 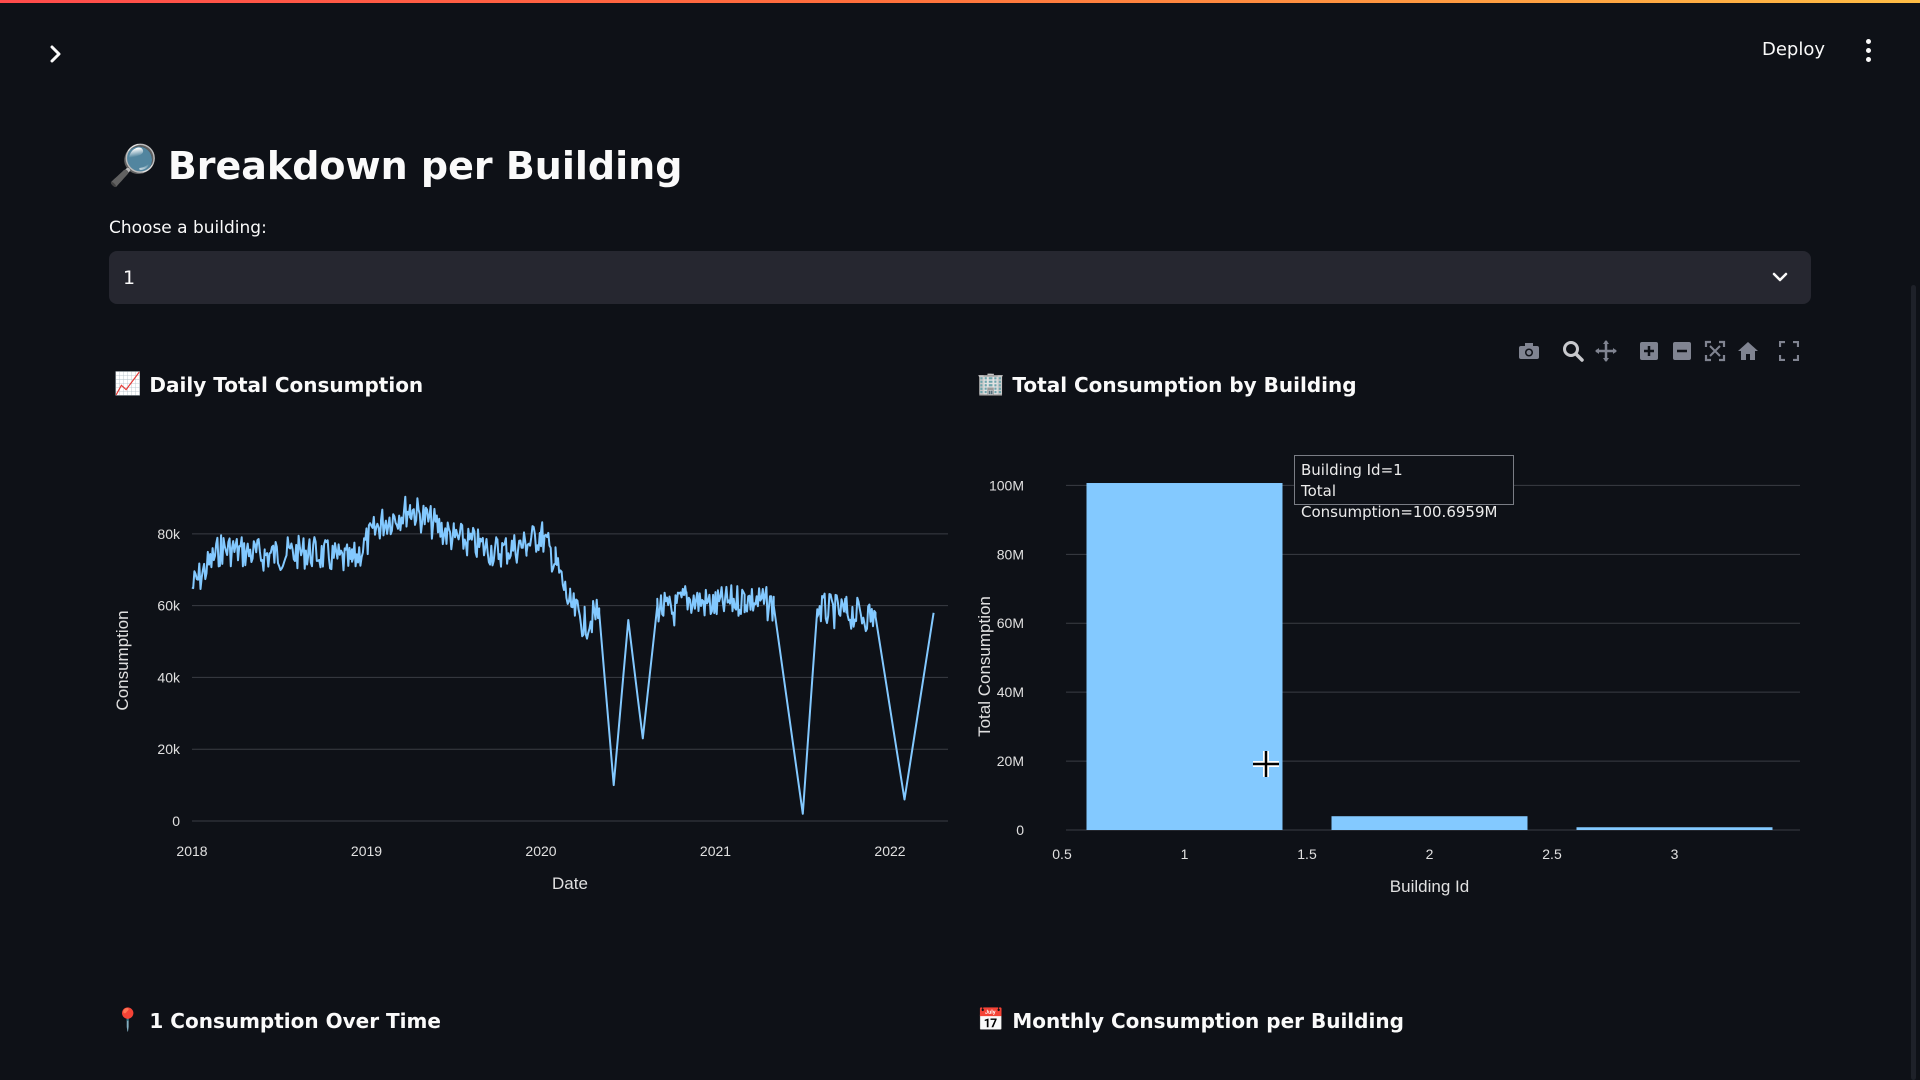 I want to click on consumption-series-line, so click(x=563, y=655).